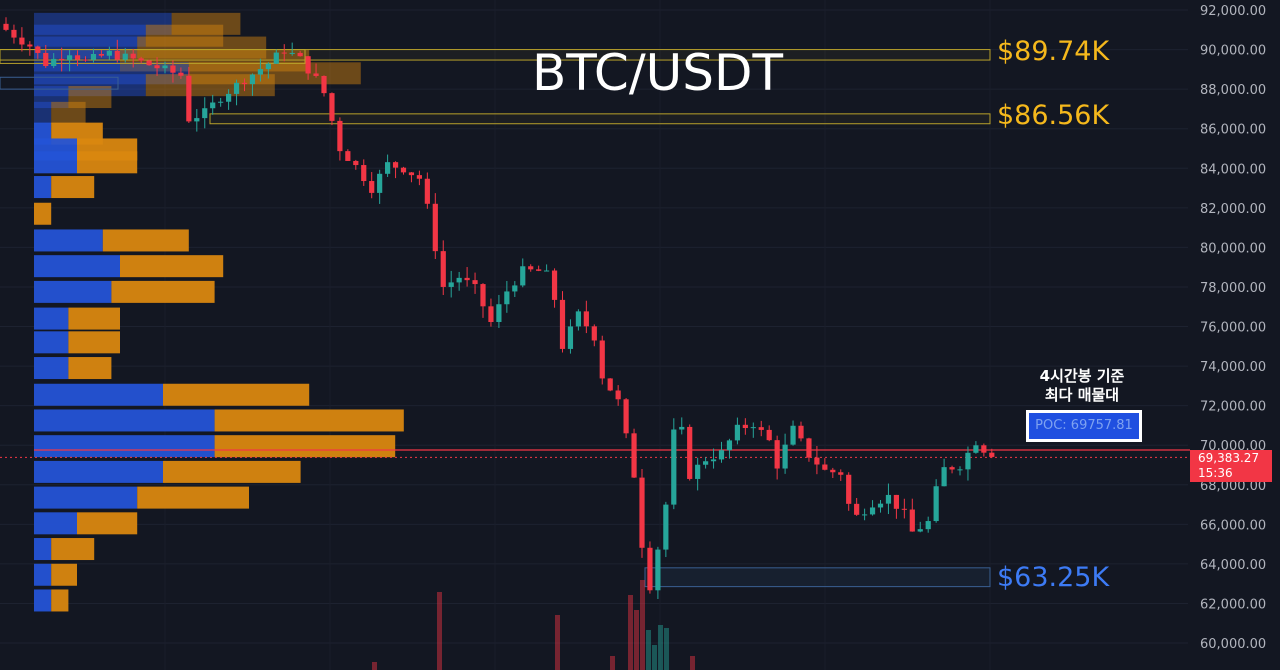 This screenshot has height=670, width=1280. I want to click on y-tick-label: 86,000.00, so click(1233, 130).